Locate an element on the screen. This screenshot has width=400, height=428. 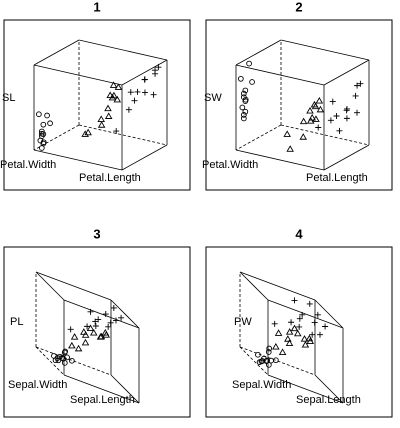
x-axis-label: Petal.Length is located at coordinates (110, 178).